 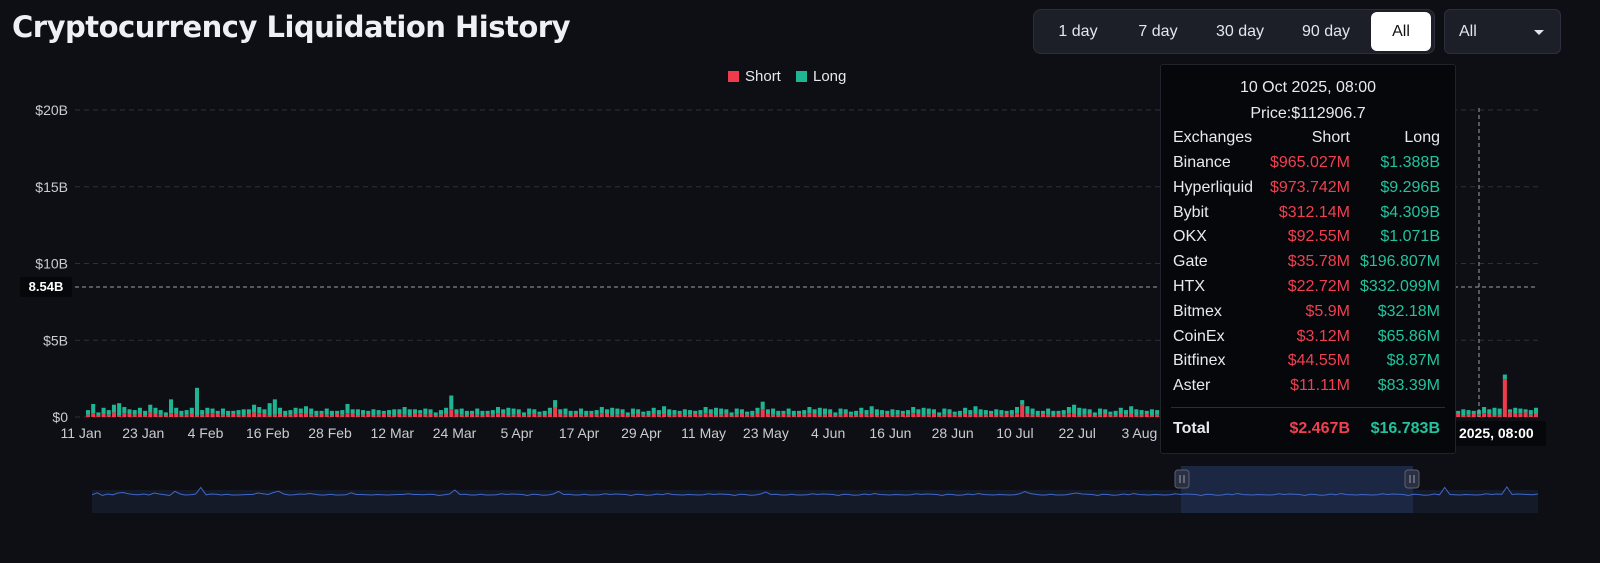 What do you see at coordinates (1308, 290) in the screenshot?
I see `tooltip-row: HTX $22.72M $332.099M` at bounding box center [1308, 290].